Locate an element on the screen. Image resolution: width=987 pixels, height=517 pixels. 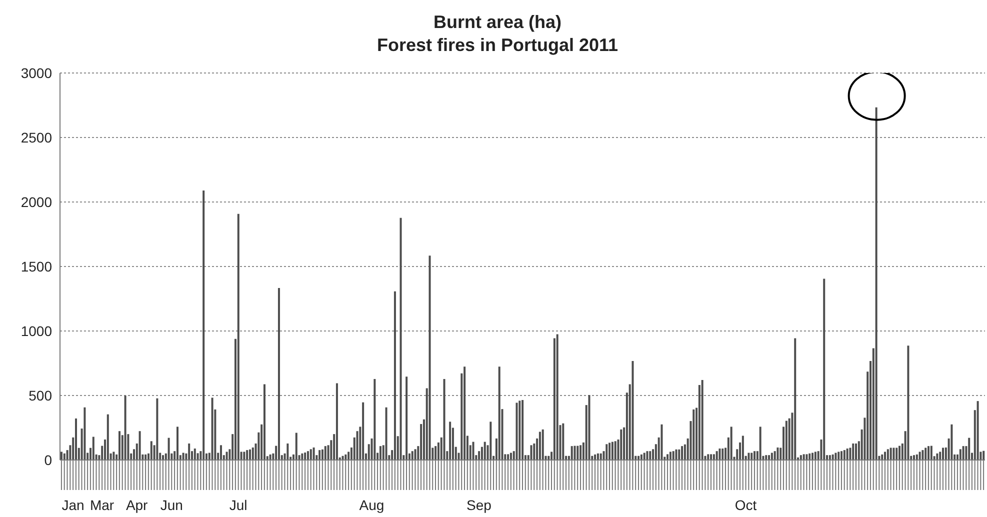
y-tick-label: 0 is located at coordinates (48, 460).